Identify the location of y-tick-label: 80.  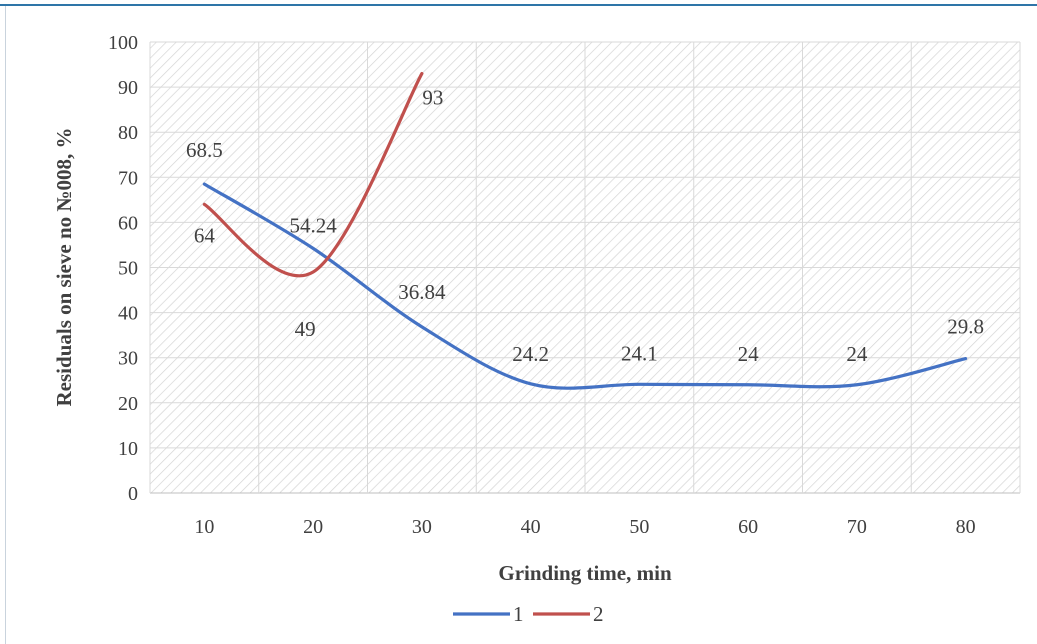
(128, 133).